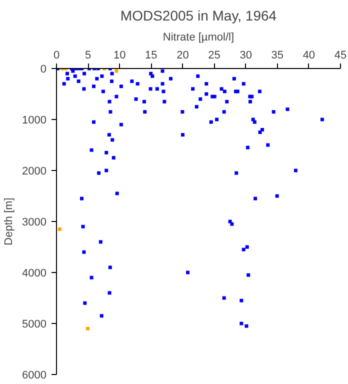 The width and height of the screenshot is (348, 384). Describe the element at coordinates (34, 376) in the screenshot. I see `y-tick-label: 6000` at that location.